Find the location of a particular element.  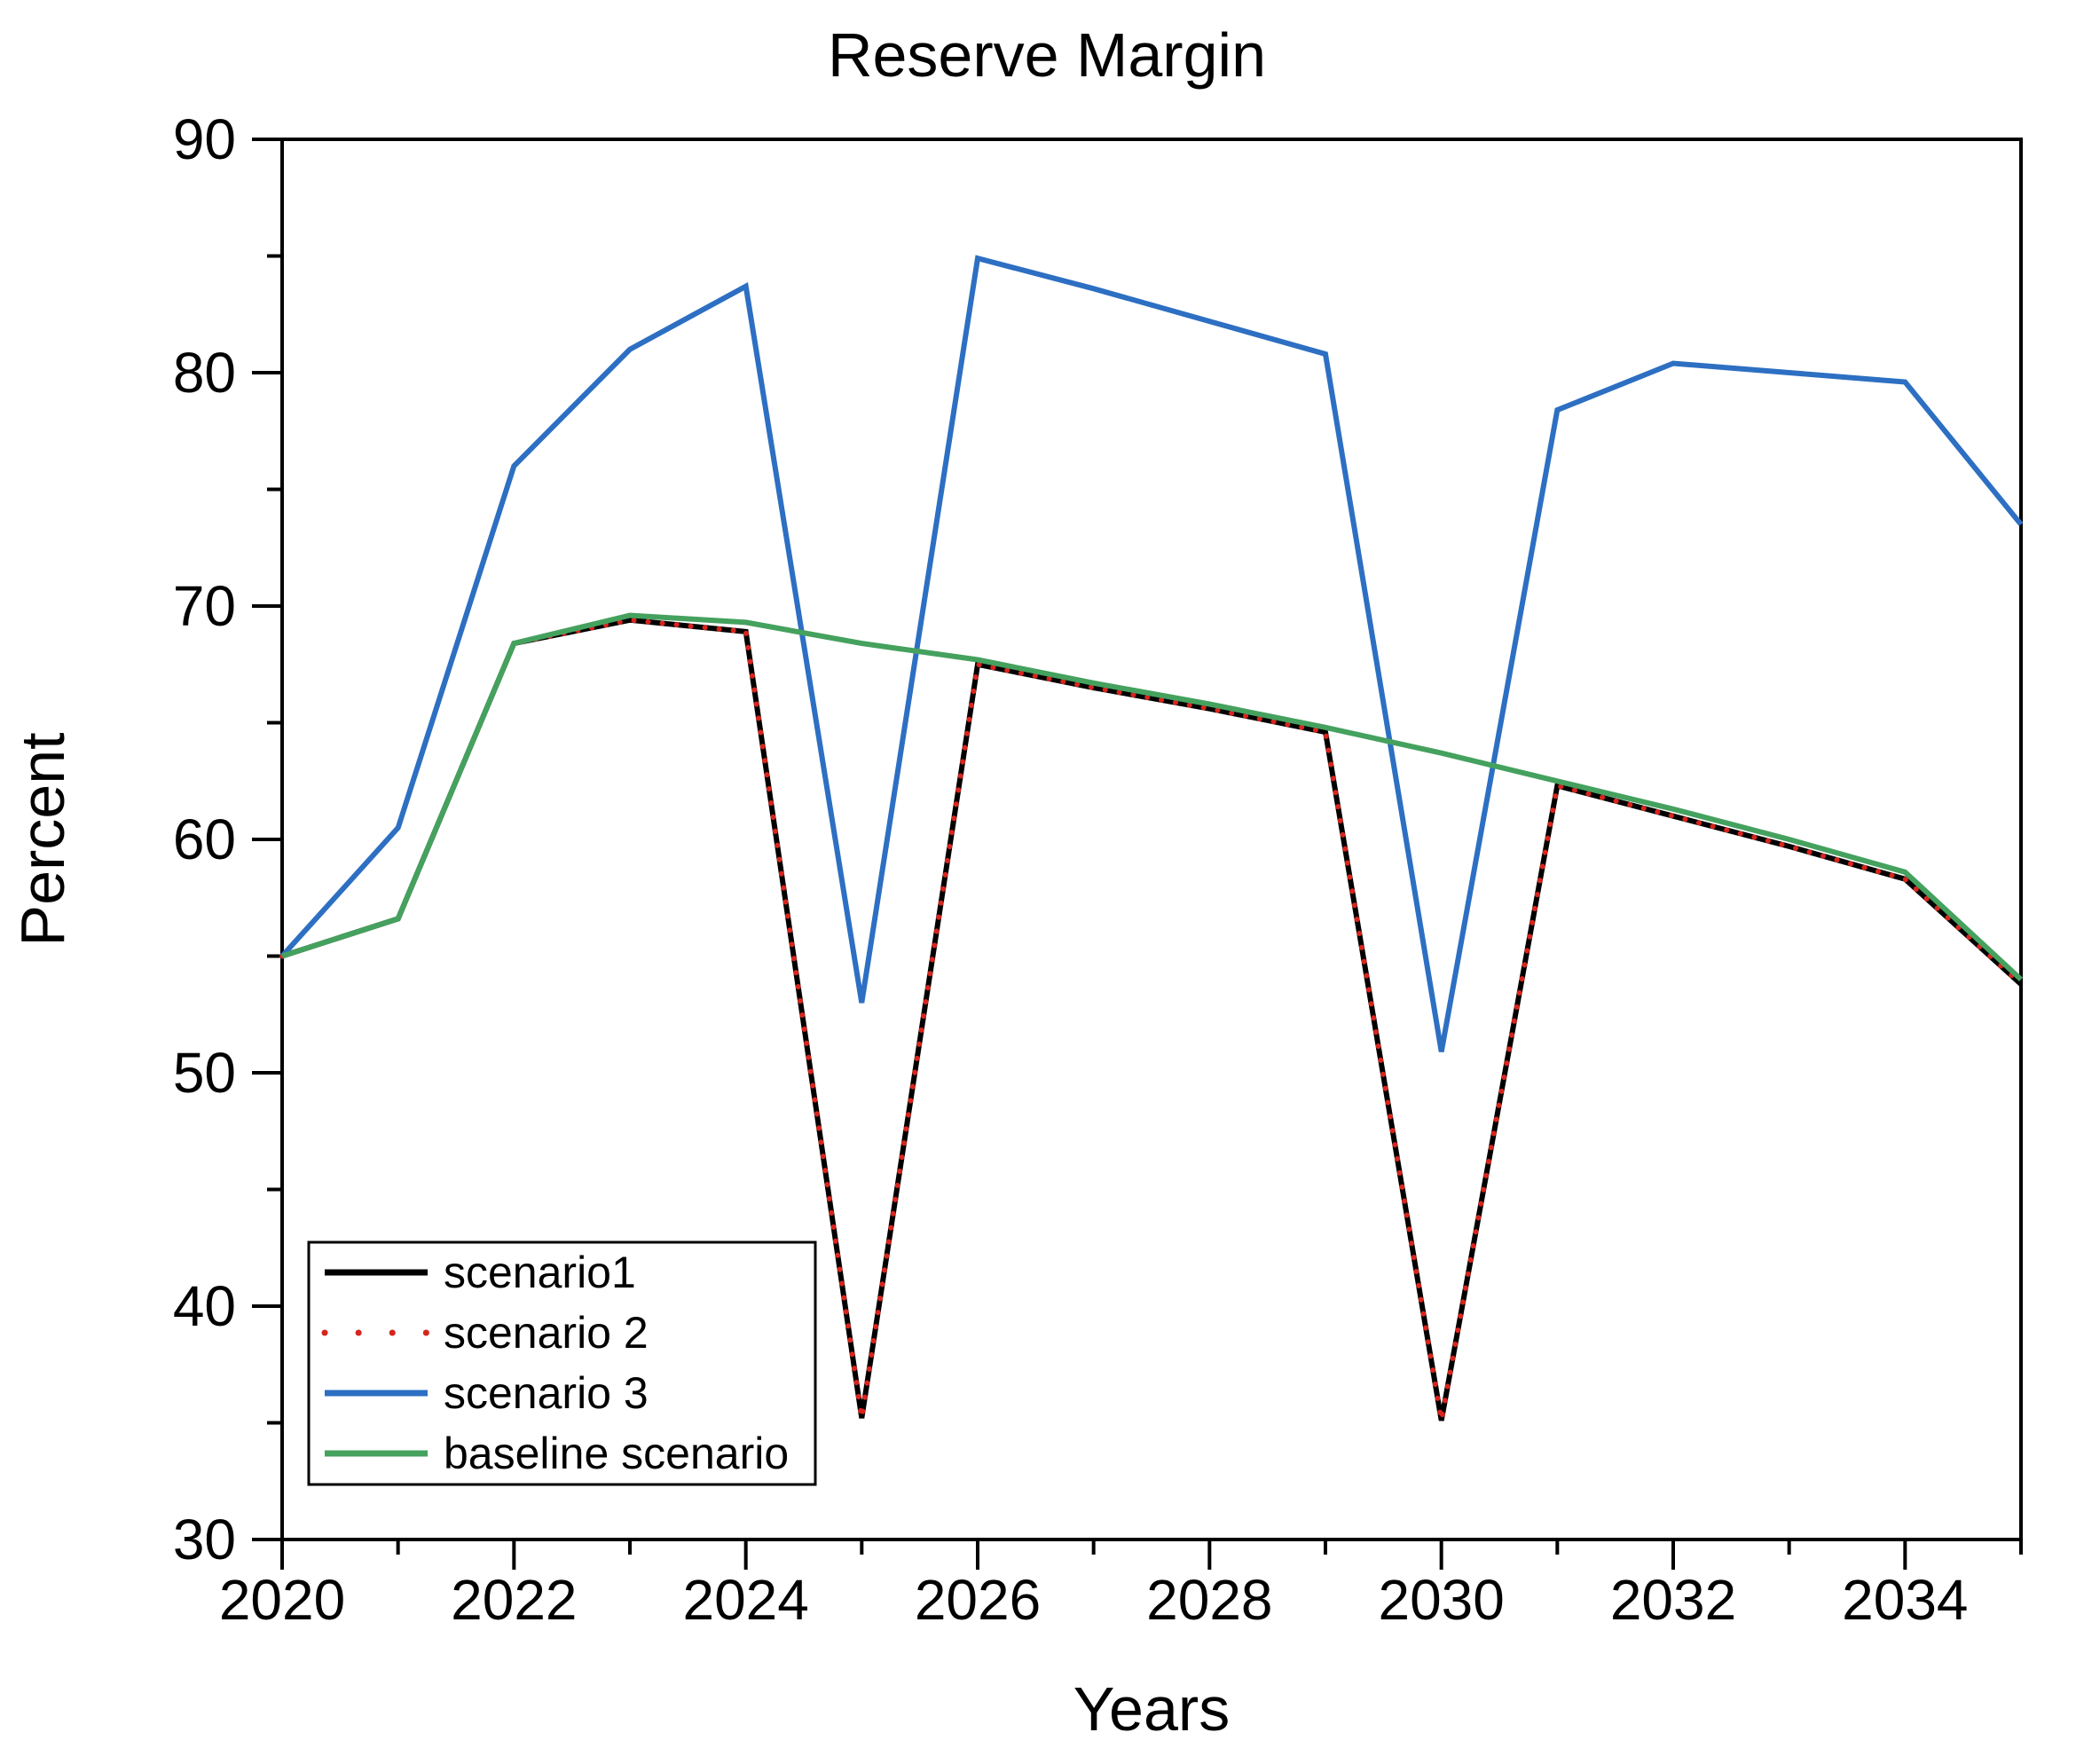

y-tick-label: 50 is located at coordinates (204, 1073).